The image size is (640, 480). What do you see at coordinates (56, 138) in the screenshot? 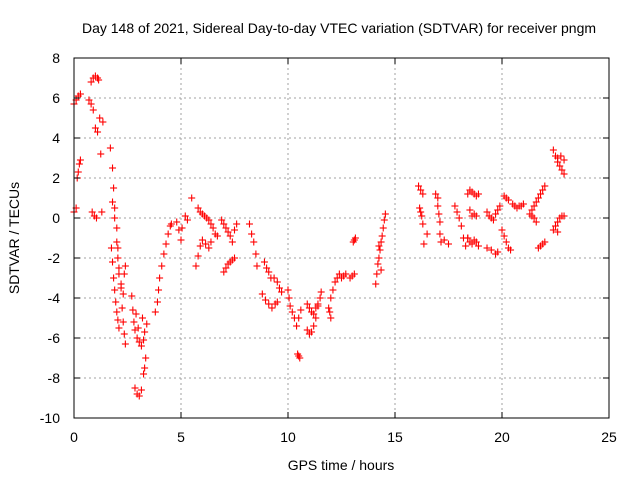
I see `y-tick-label: 4` at bounding box center [56, 138].